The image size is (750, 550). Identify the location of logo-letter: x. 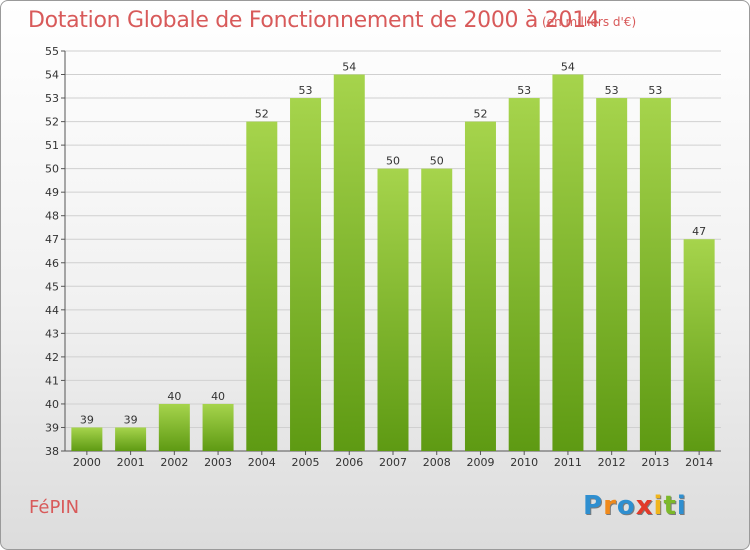
(644, 506).